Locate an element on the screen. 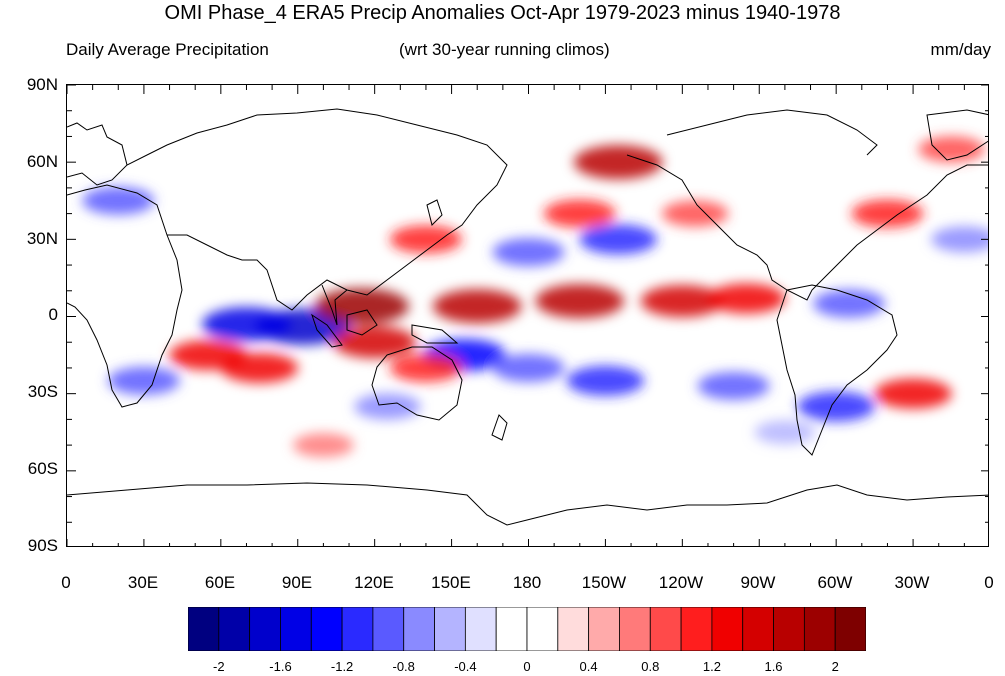 Image resolution: width=1005 pixels, height=676 pixels. lat-label-90n: 90N is located at coordinates (42, 84).